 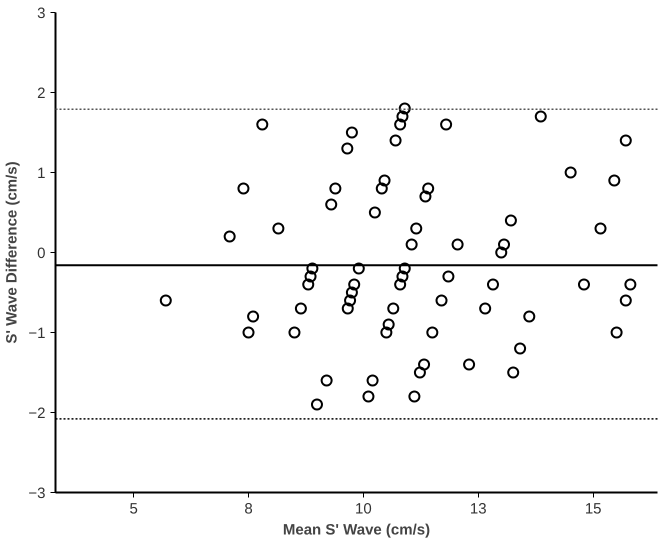 What do you see at coordinates (11, 252) in the screenshot?
I see `y-axis-title: S' Wave Difference (cm/s)` at bounding box center [11, 252].